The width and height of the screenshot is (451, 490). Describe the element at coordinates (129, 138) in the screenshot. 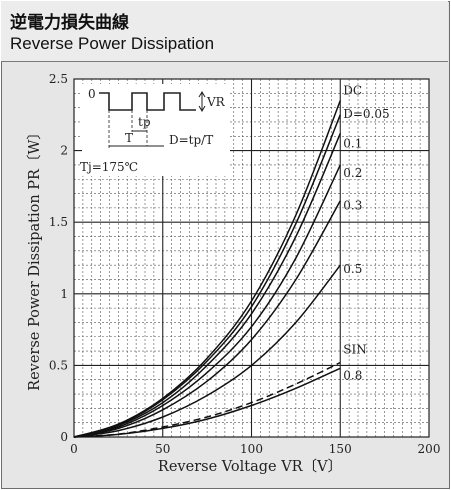

I see `inset-t-label: T` at that location.